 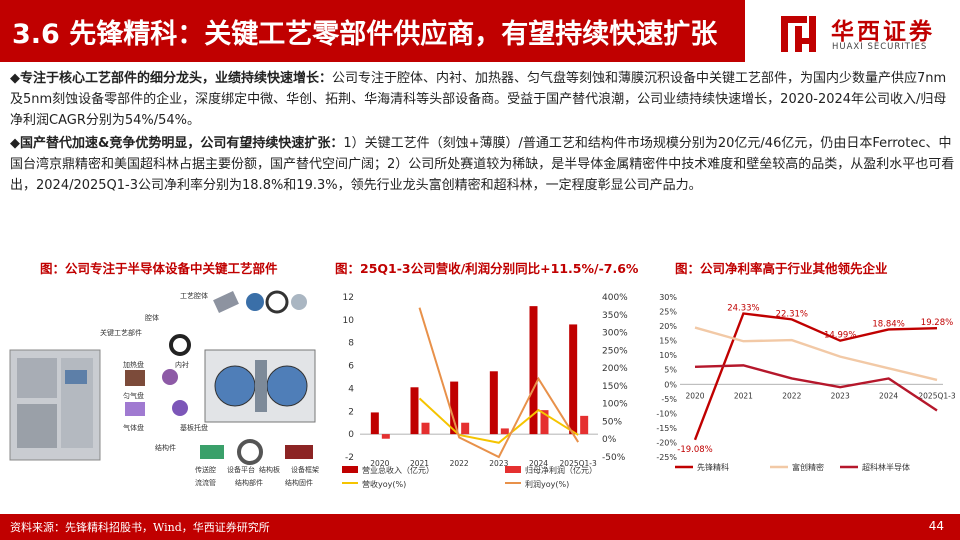 I want to click on callout-label: 加热盘, so click(x=133, y=364).